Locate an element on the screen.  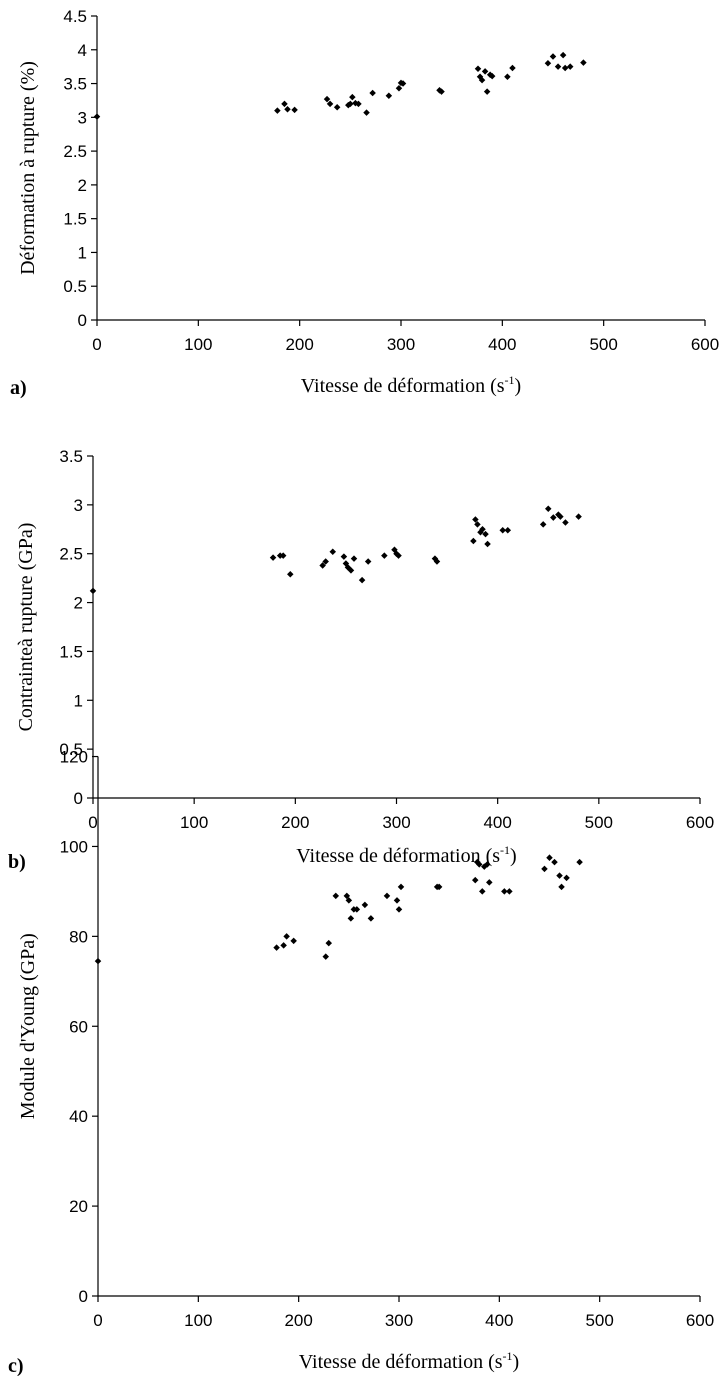
y-tick-label: 3 is located at coordinates (78, 505).